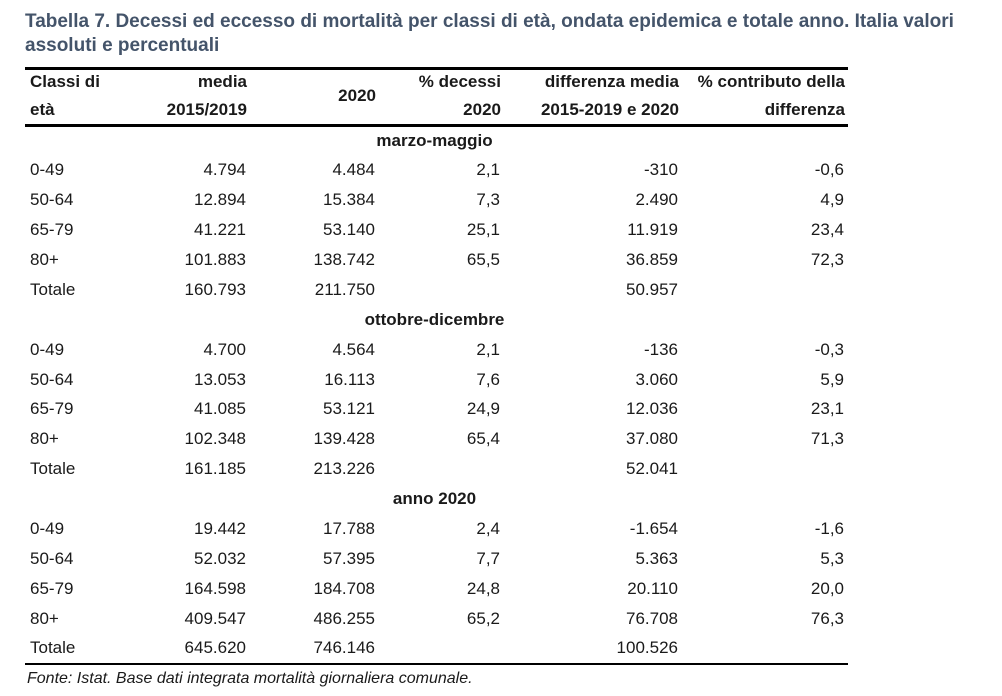 The height and width of the screenshot is (696, 1002). I want to click on table-row: 80+ 101.883 138.742 65,5 36.859 72,3, so click(436, 260).